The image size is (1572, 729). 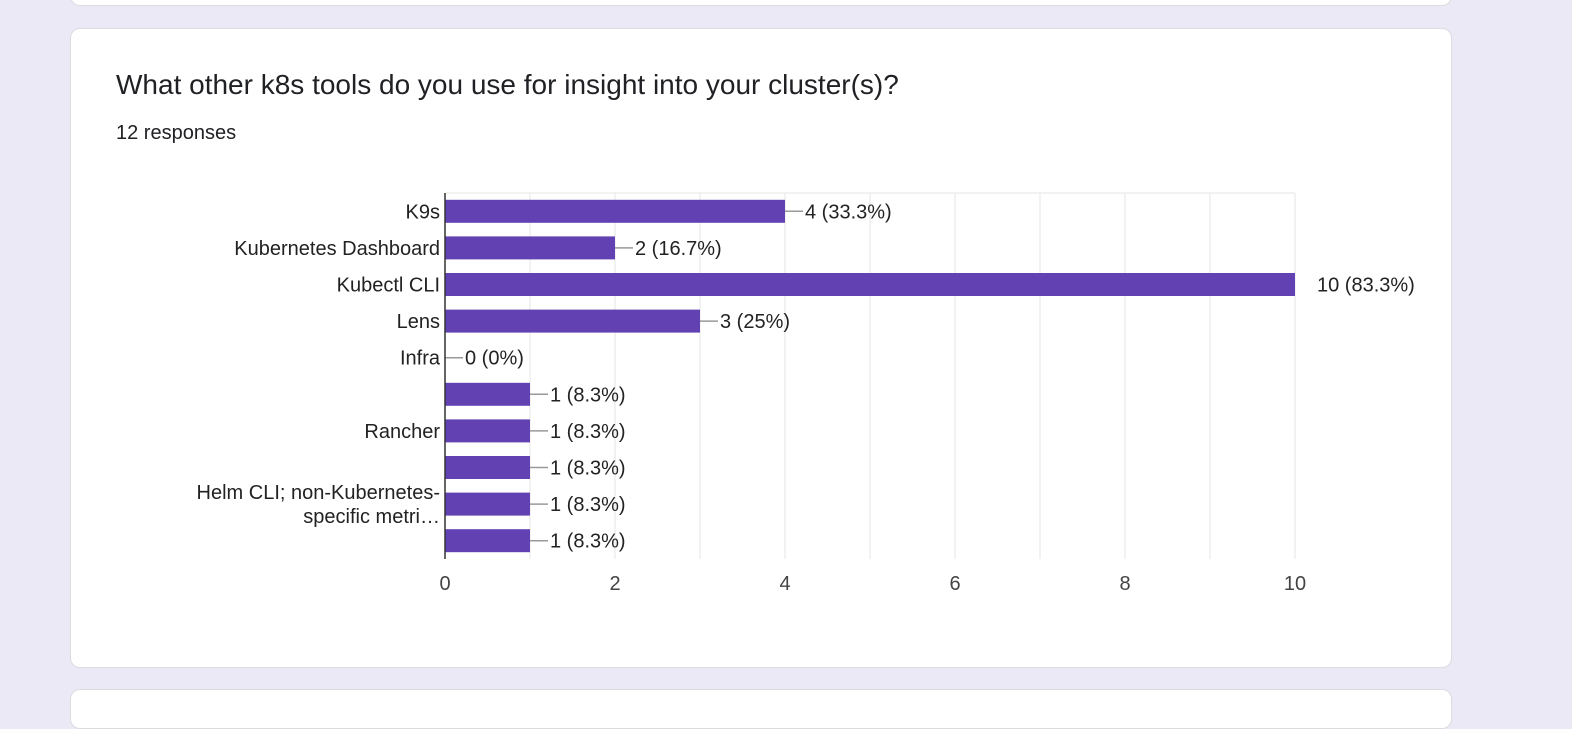 I want to click on x-tick-label: 8, so click(x=1124, y=584).